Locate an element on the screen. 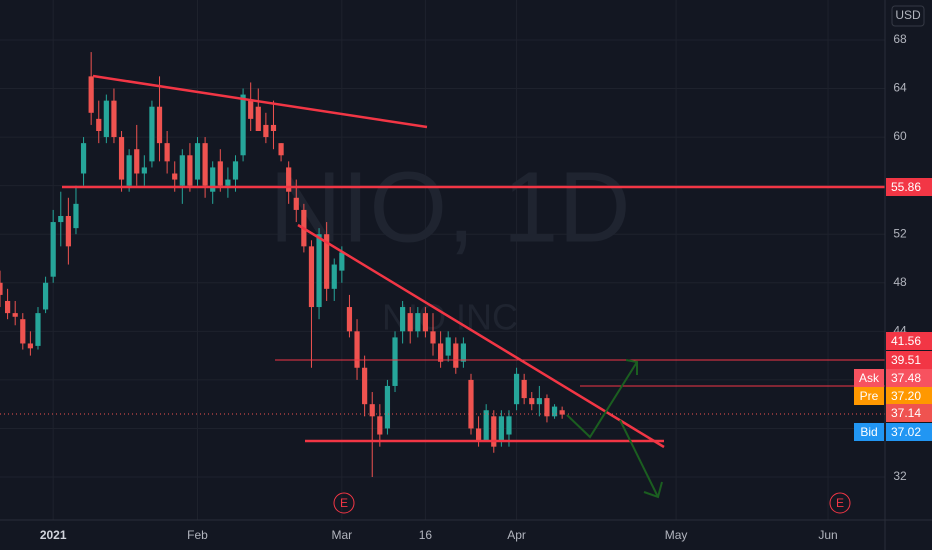 The height and width of the screenshot is (550, 932). price-tag-value: 37.48 is located at coordinates (906, 378).